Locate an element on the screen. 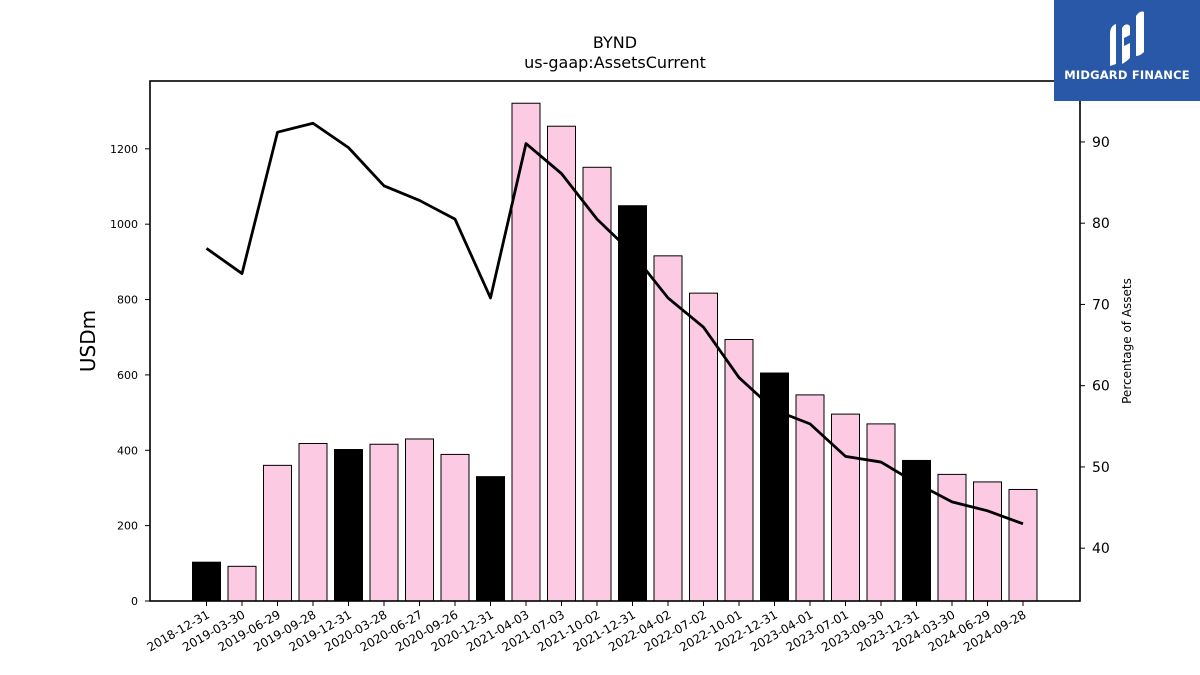 This screenshot has height=675, width=1200. y2-tick-label: 50 is located at coordinates (1101, 468).